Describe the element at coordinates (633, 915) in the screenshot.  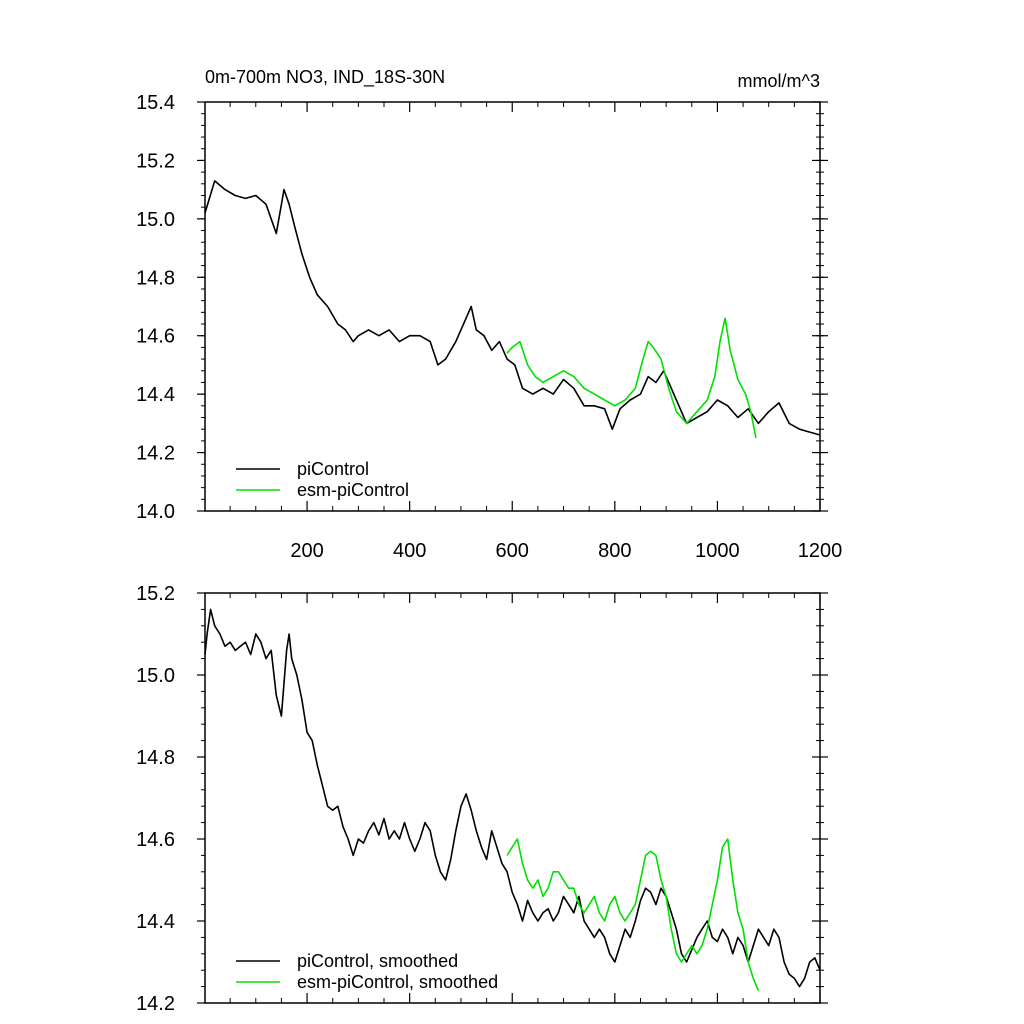
I see `series-line-esm-picontrol-smoothed` at that location.